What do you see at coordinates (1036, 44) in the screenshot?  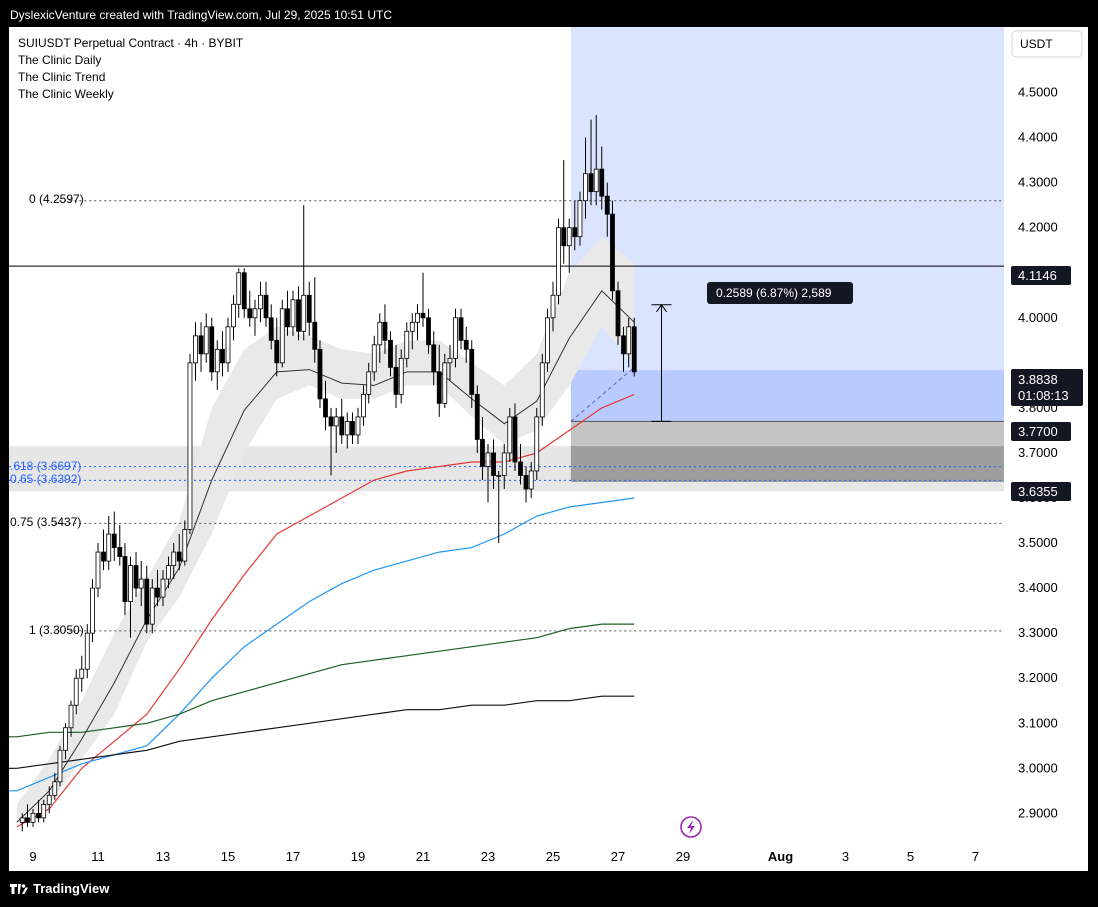 I see `currency-label: USDT` at bounding box center [1036, 44].